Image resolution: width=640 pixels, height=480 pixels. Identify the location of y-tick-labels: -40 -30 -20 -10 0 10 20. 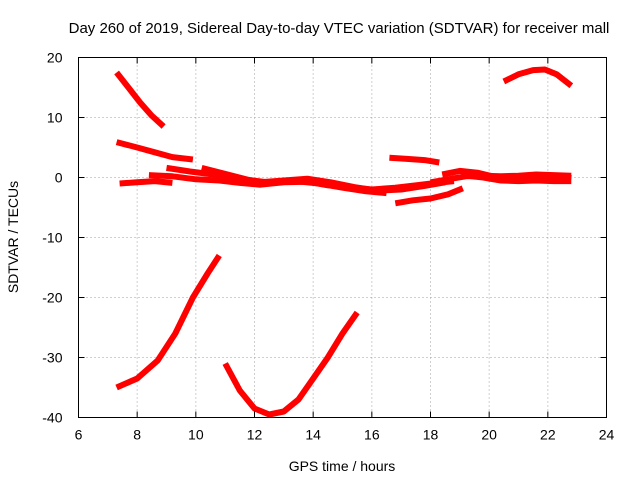
(52, 238).